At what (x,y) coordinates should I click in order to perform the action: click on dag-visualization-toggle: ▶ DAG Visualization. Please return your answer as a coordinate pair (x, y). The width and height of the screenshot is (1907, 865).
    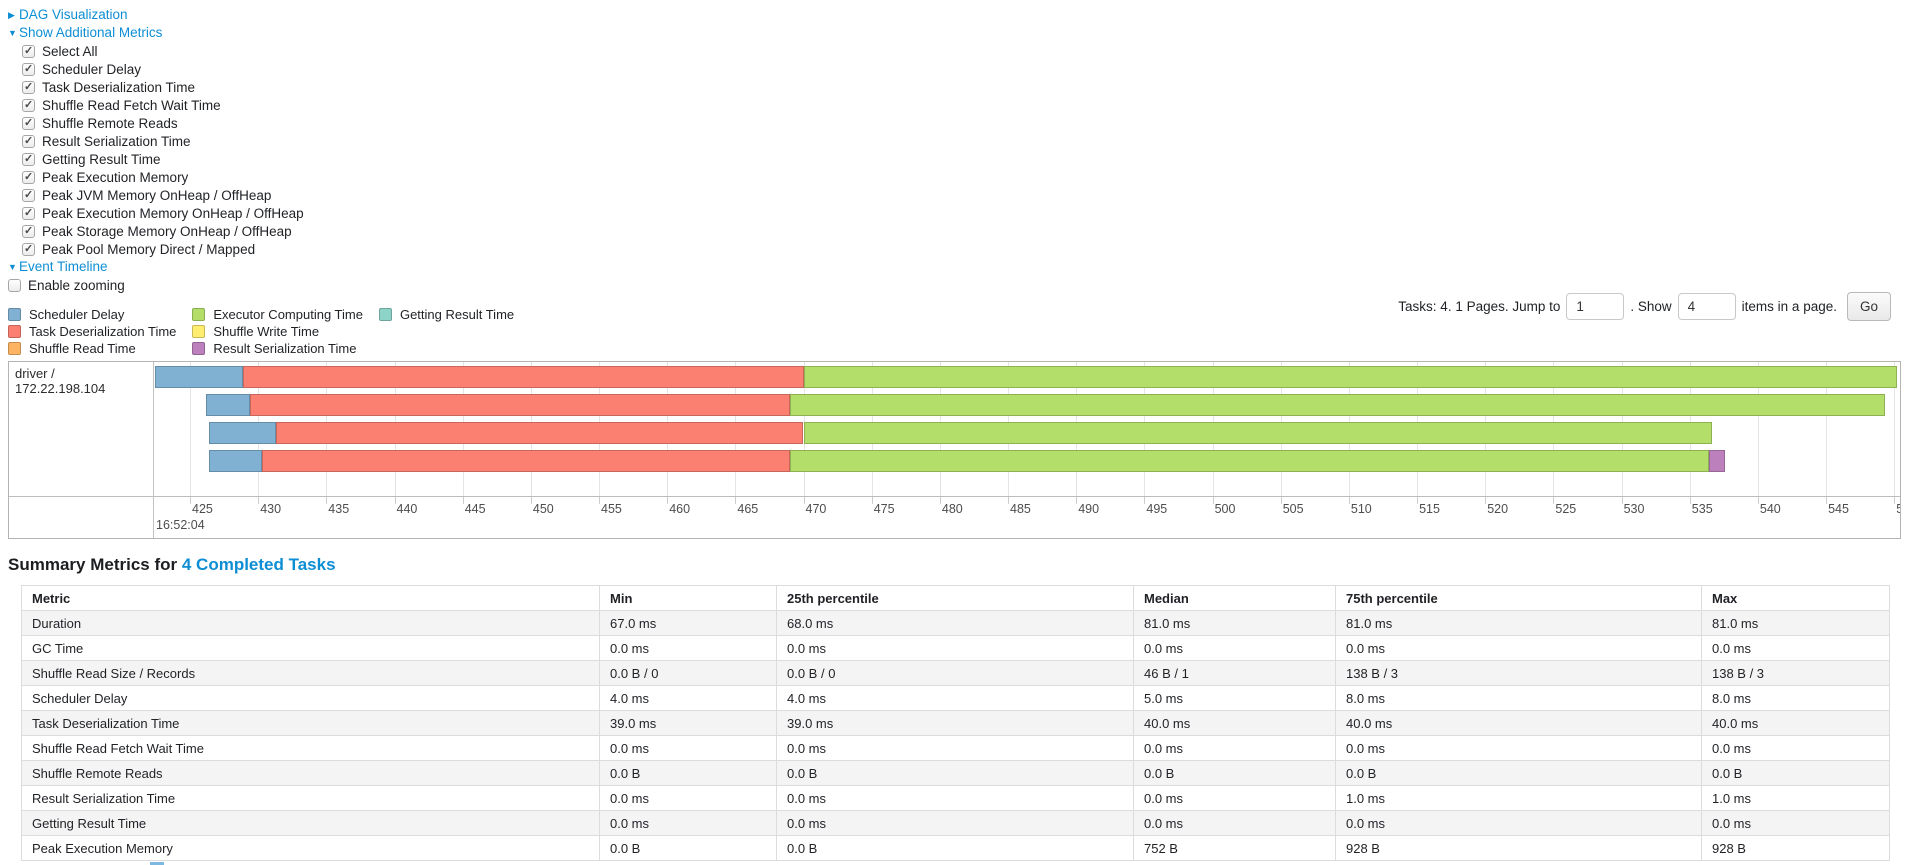
    Looking at the image, I should click on (957, 15).